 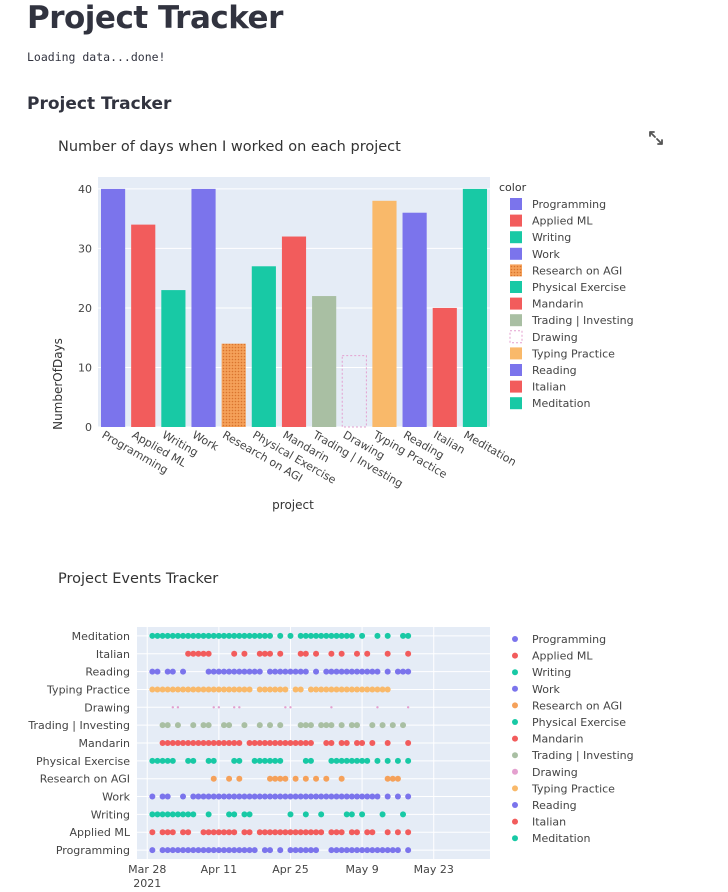 I want to click on bar-mandarin, so click(x=294, y=331).